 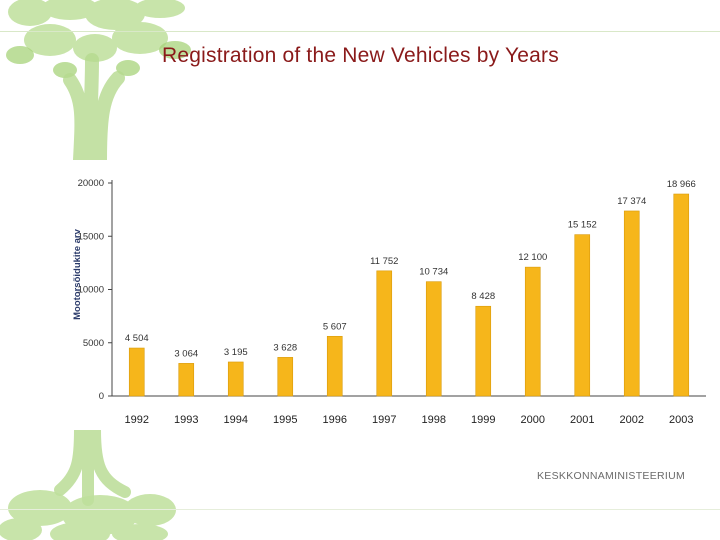 What do you see at coordinates (681, 184) in the screenshot?
I see `value-label-2003: 18 966` at bounding box center [681, 184].